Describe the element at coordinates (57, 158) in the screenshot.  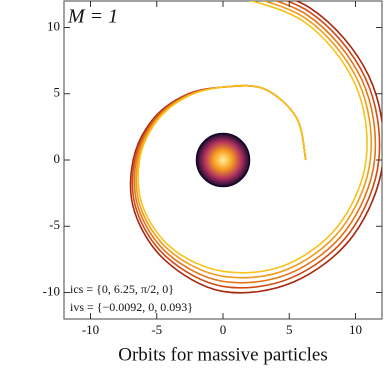
I see `y-tick-label: 0` at that location.